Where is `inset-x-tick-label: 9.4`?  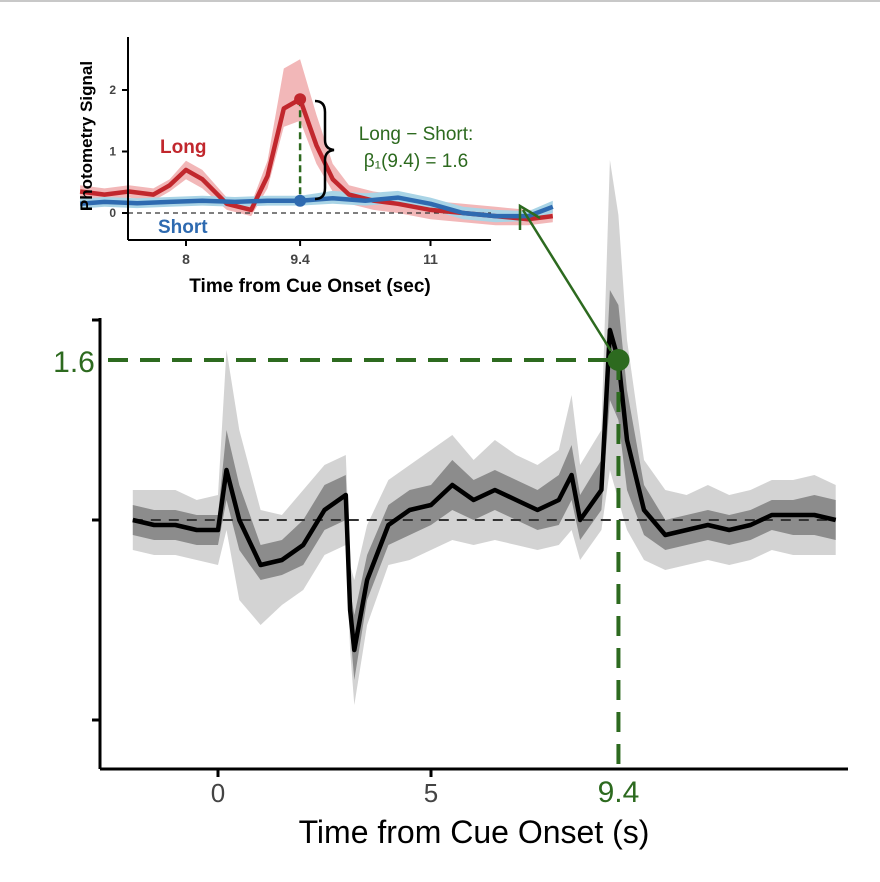 inset-x-tick-label: 9.4 is located at coordinates (300, 259).